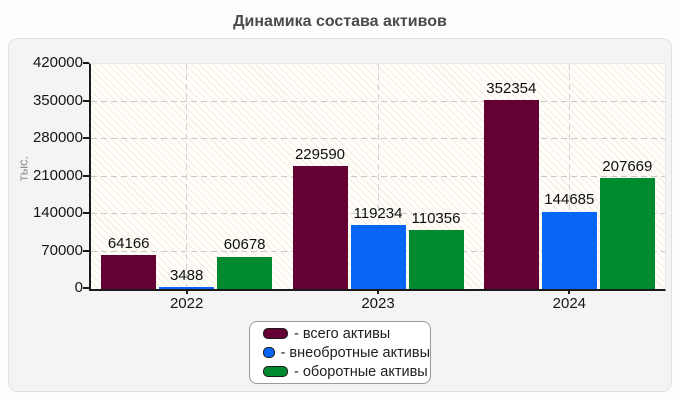 This screenshot has width=680, height=400. What do you see at coordinates (342, 333) in the screenshot?
I see `legend-label: - всего активы` at bounding box center [342, 333].